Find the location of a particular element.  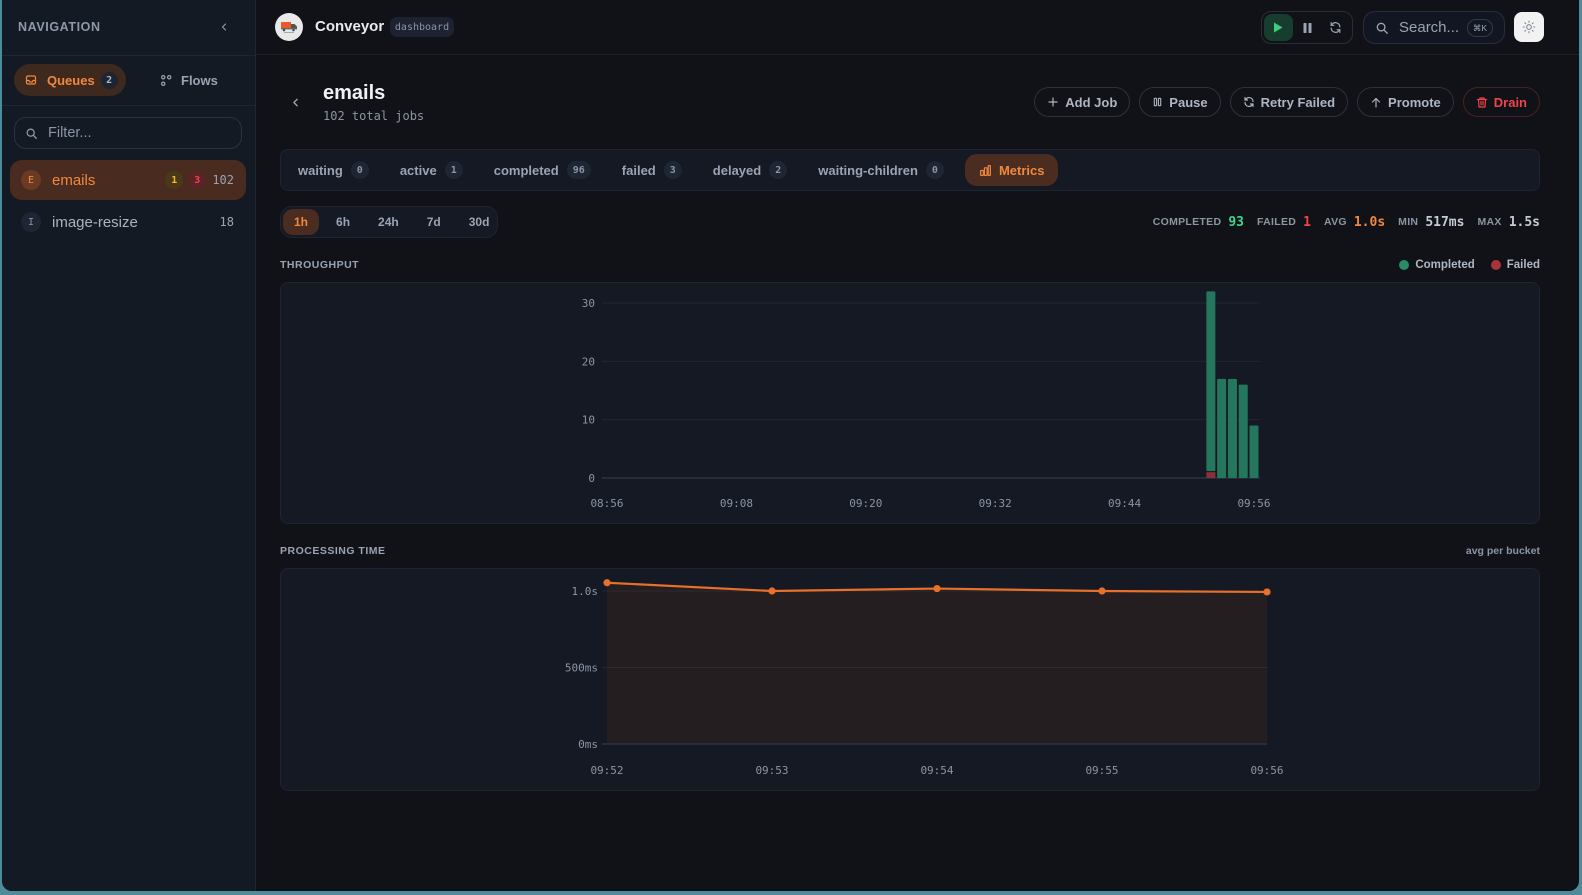

collapse-sidebar-button is located at coordinates (224, 27).